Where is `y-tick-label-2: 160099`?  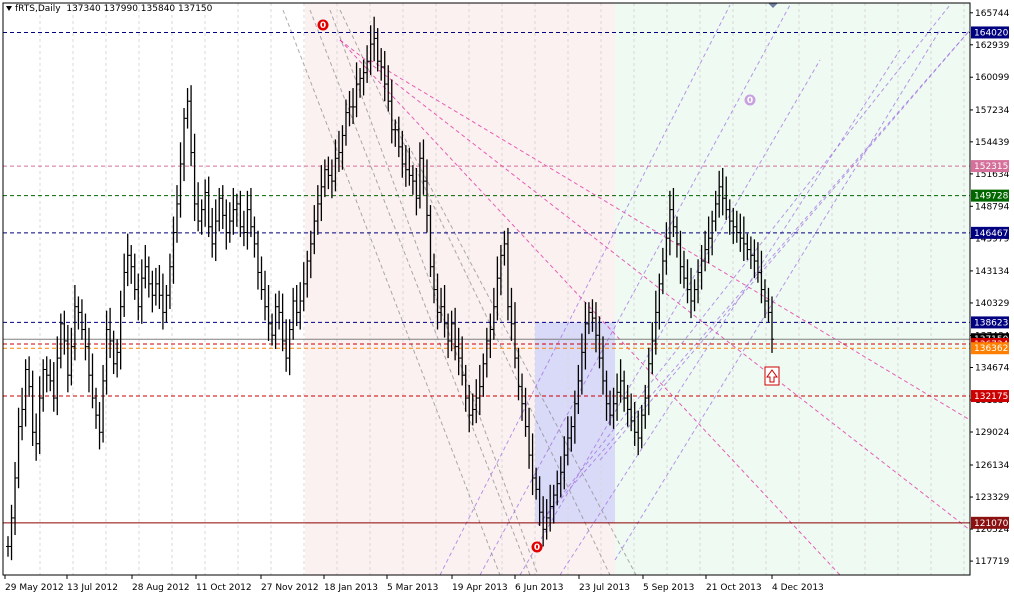 y-tick-label-2: 160099 is located at coordinates (992, 78).